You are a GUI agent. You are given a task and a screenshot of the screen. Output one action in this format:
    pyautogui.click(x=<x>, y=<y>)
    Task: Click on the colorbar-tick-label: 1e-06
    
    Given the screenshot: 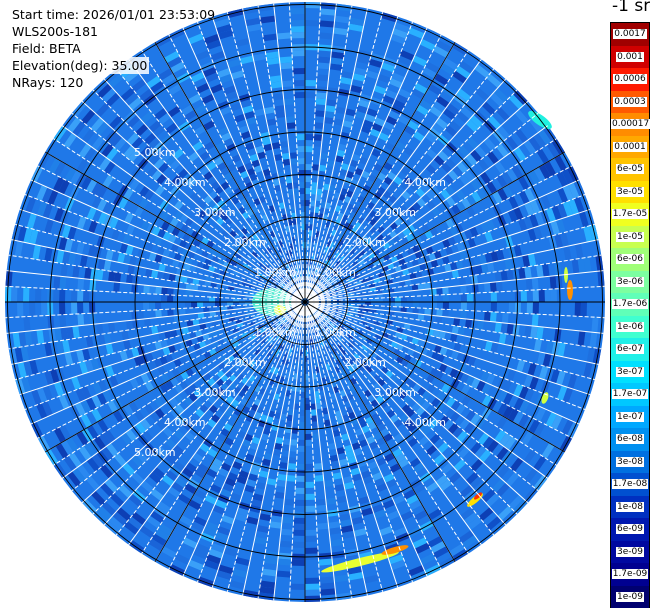 What is the action you would take?
    pyautogui.click(x=630, y=326)
    